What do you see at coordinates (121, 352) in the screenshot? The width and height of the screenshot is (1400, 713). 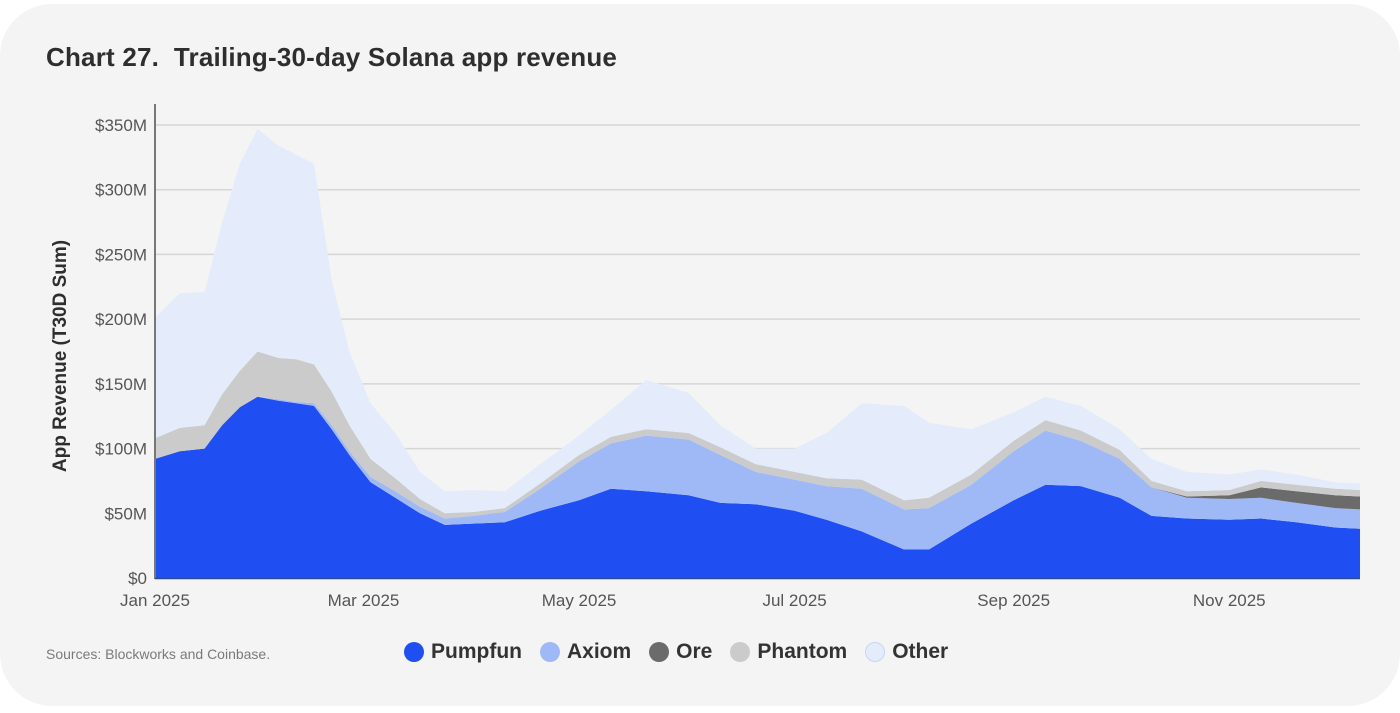 I see `y-tick-labels: $0 $50M $100M $150M $200M $250M $300M $350M` at bounding box center [121, 352].